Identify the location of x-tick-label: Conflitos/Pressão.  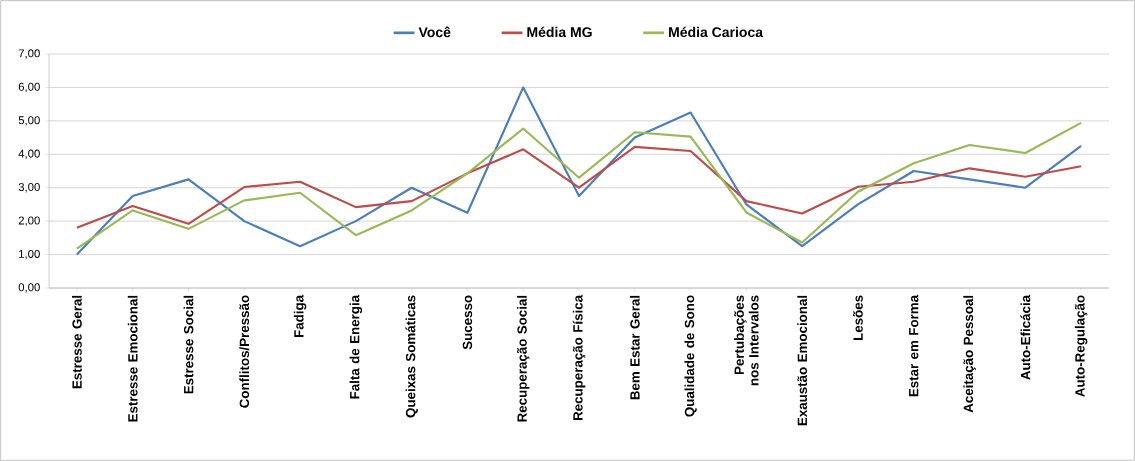
(244, 351).